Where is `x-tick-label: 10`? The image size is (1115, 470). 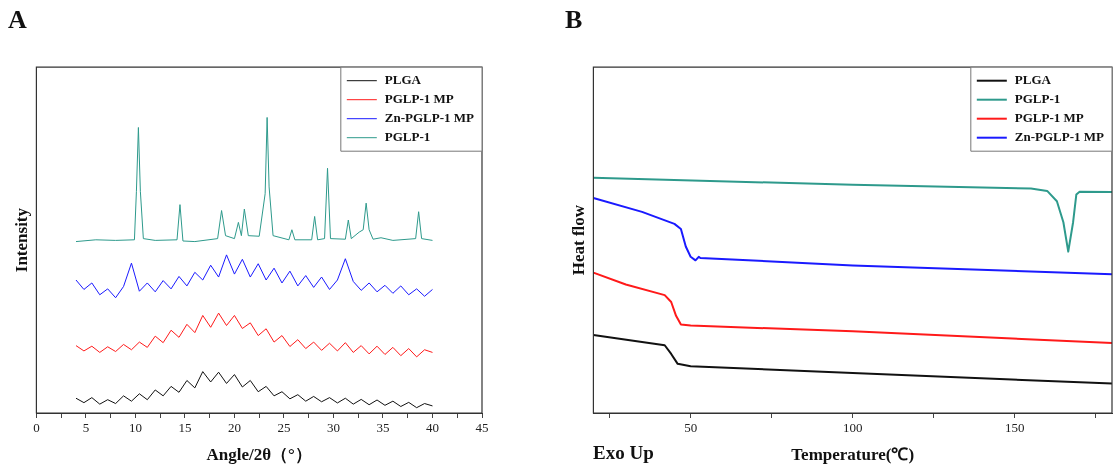 x-tick-label: 10 is located at coordinates (135, 428).